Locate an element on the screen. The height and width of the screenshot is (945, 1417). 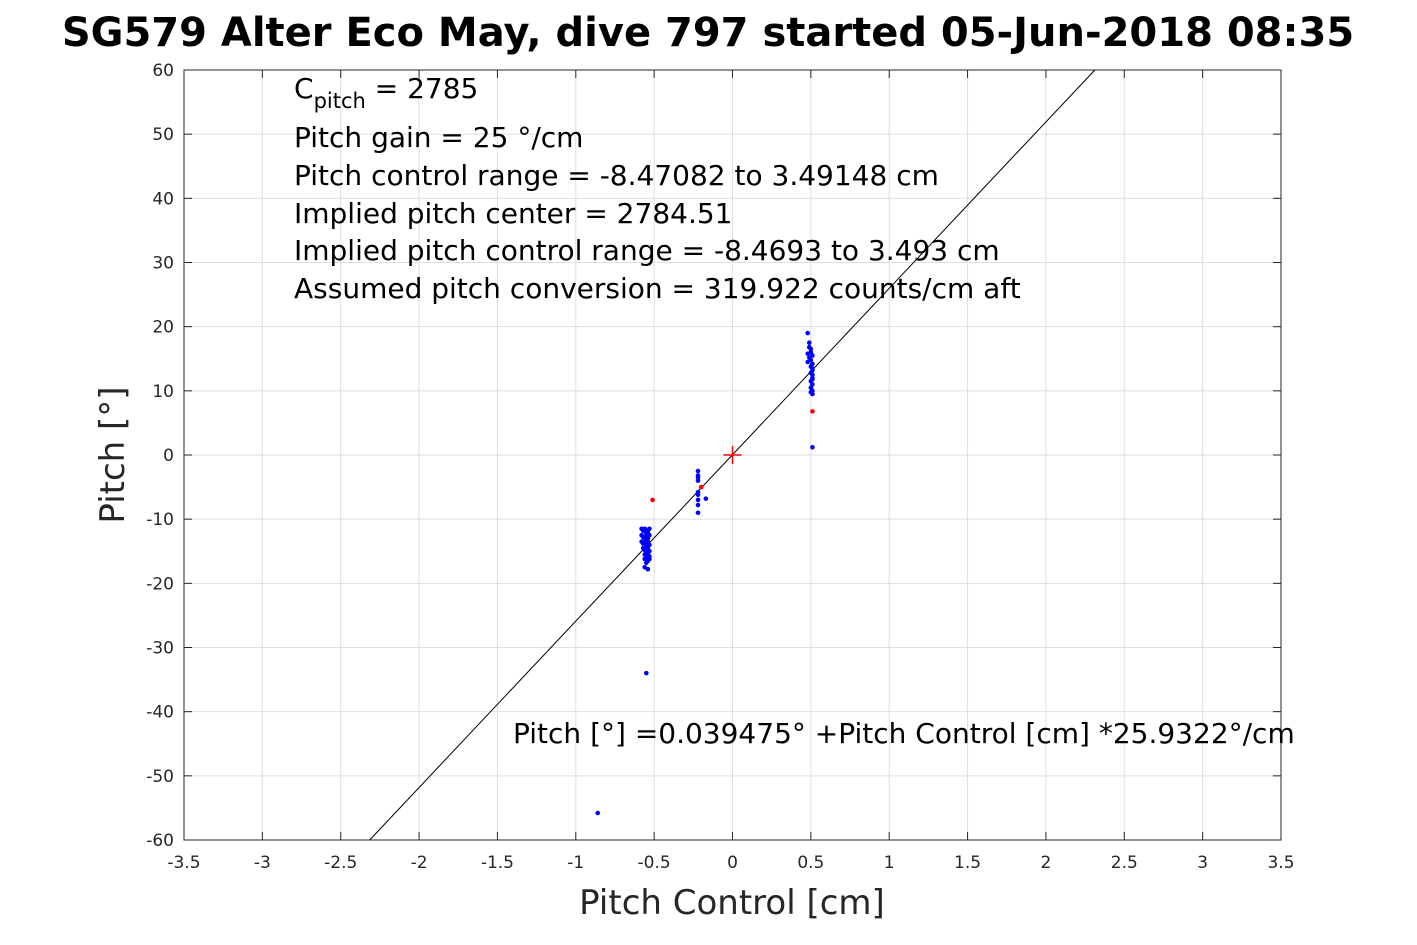
x-tick-label: -3.5 is located at coordinates (183, 863).